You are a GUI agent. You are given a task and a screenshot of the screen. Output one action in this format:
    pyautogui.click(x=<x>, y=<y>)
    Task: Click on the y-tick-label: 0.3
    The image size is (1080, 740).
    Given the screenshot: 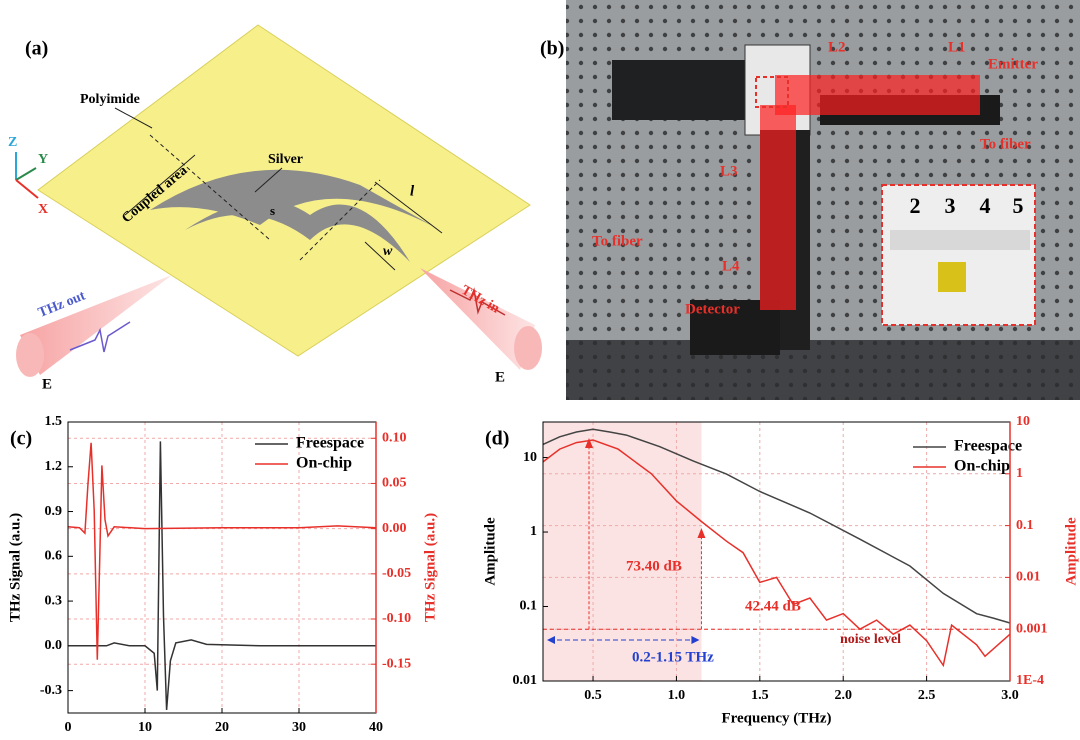 What is the action you would take?
    pyautogui.click(x=54, y=600)
    